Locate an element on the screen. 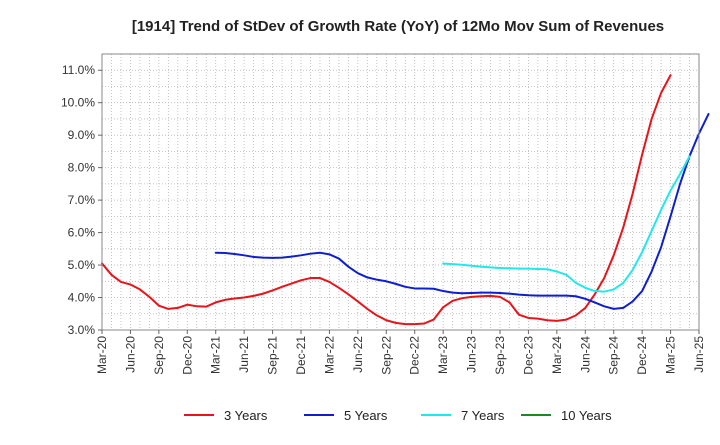  x-tick-label: Sep-20 is located at coordinates (159, 355).